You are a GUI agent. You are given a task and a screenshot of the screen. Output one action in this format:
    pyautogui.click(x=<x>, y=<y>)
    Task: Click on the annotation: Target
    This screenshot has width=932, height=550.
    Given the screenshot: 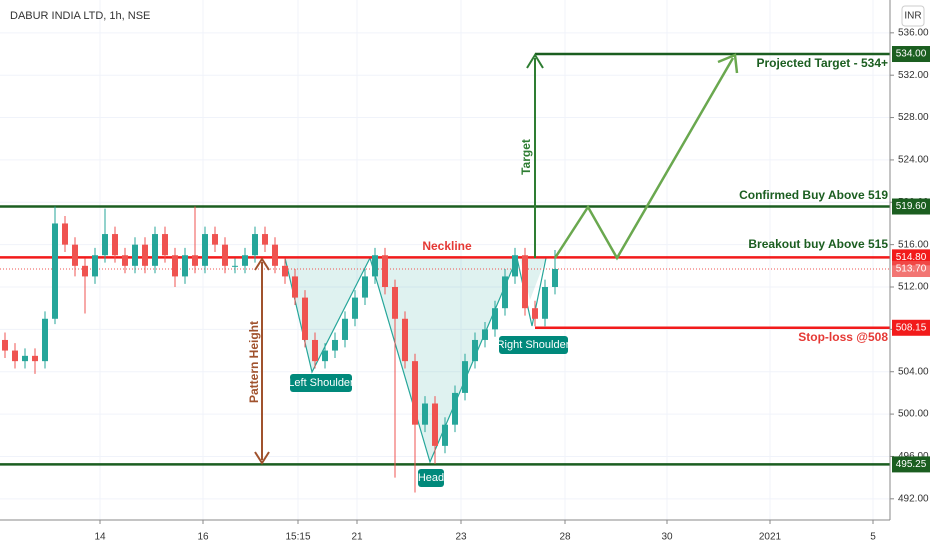 What is the action you would take?
    pyautogui.click(x=526, y=157)
    